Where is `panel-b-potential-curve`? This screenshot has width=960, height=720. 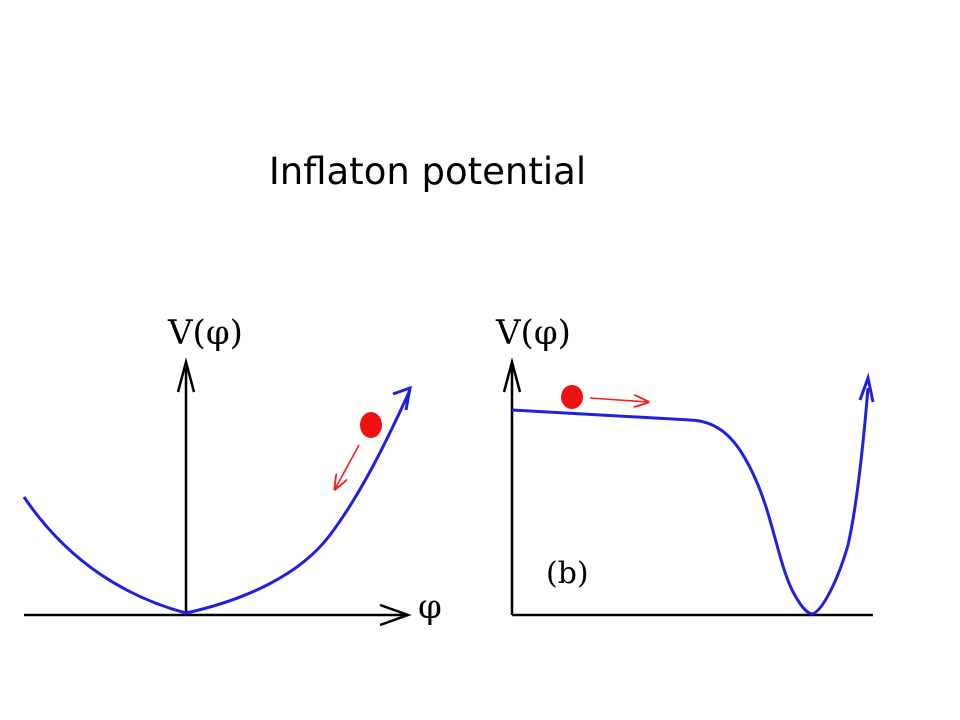 panel-b-potential-curve is located at coordinates (690, 501).